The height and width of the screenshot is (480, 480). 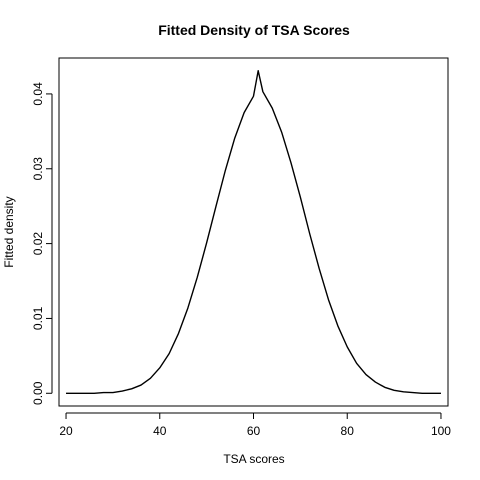 What do you see at coordinates (254, 431) in the screenshot?
I see `x-tick-label: 60` at bounding box center [254, 431].